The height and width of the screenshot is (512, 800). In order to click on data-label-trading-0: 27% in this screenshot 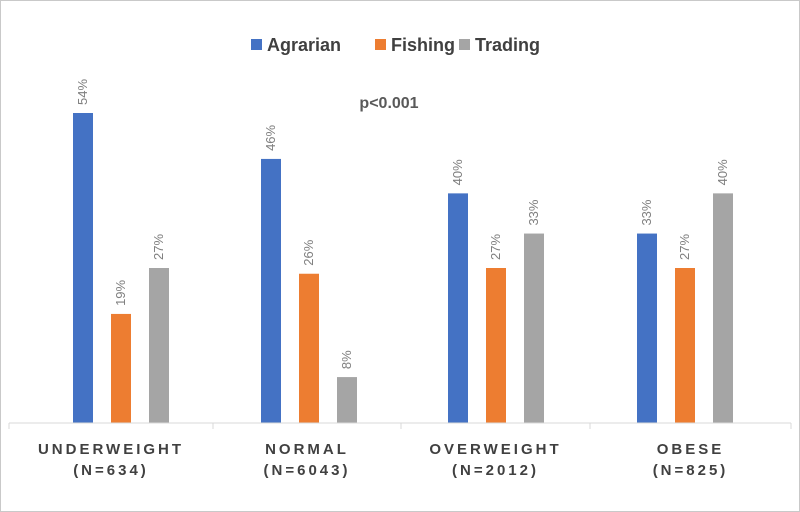, I will do `click(158, 247)`.